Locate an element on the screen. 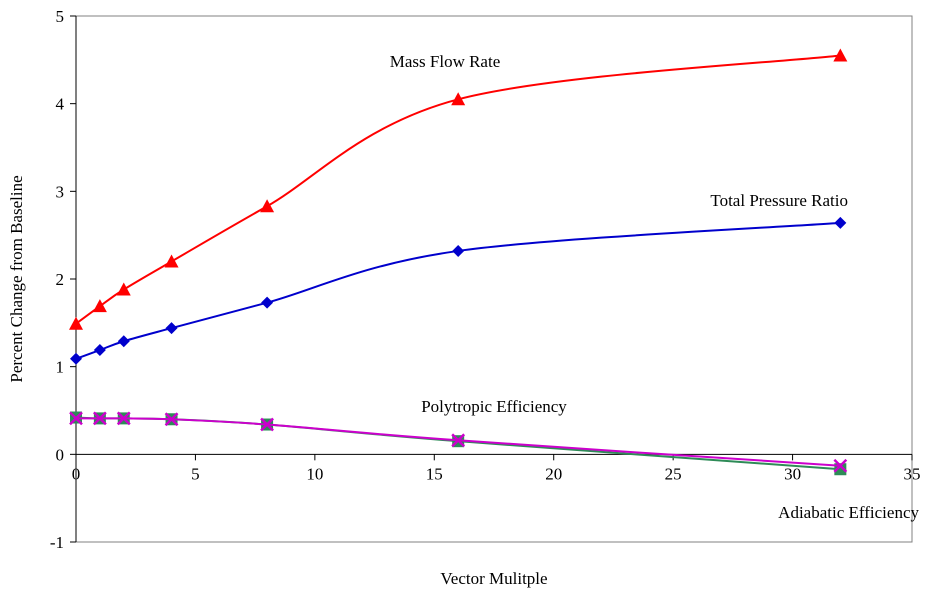  series-polytropic-efficiency is located at coordinates (458, 442).